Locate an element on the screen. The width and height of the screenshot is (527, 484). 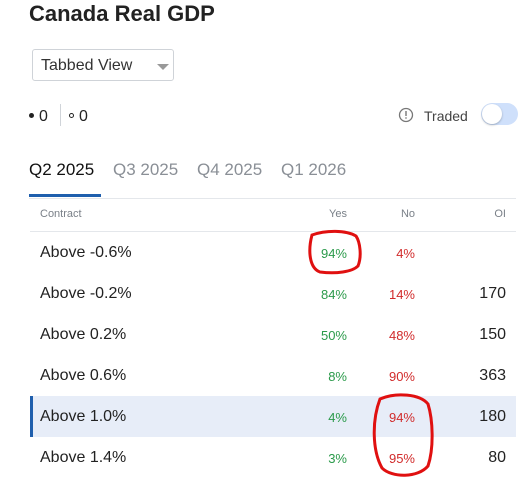
contract-name: Above 0.6% is located at coordinates (83, 375).